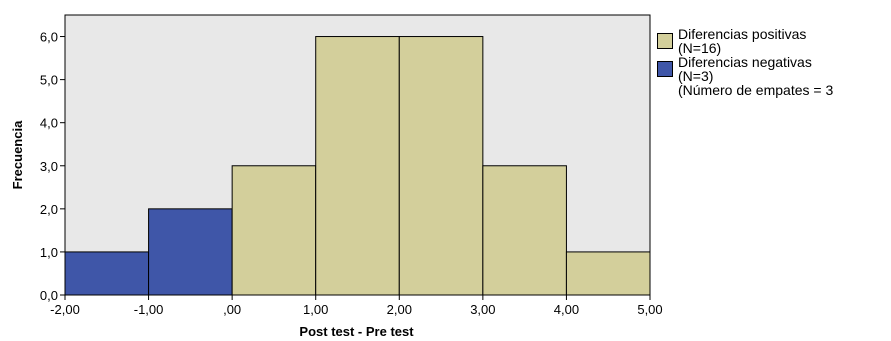  What do you see at coordinates (566, 309) in the screenshot?
I see `x-tick-label: 4,00` at bounding box center [566, 309].